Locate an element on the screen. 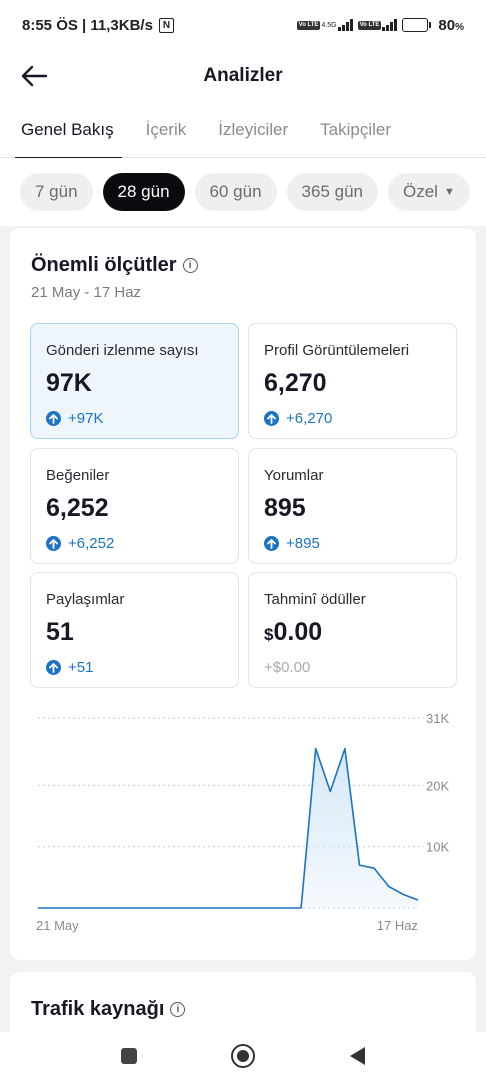 Image resolution: width=486 pixels, height=1080 pixels. metric-value-text: 97K is located at coordinates (69, 383).